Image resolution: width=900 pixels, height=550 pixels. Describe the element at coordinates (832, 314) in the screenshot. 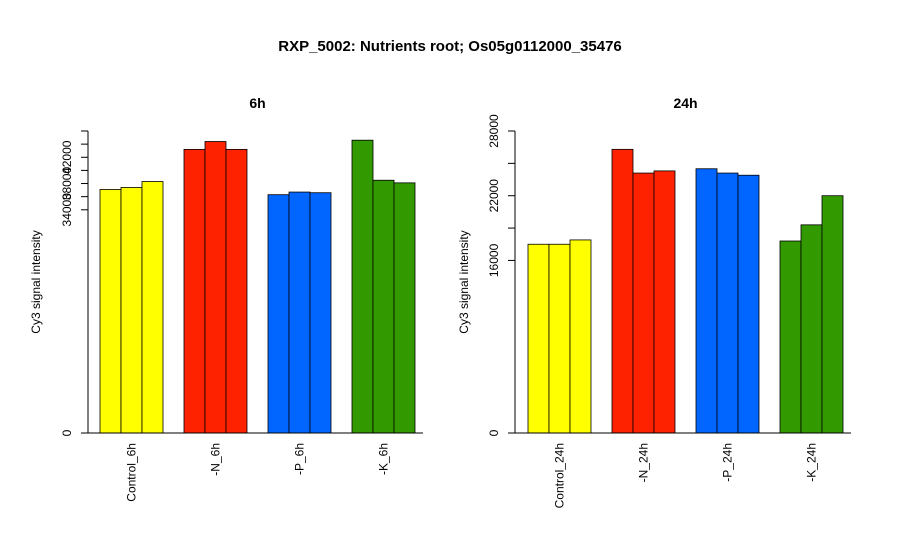

I see `bar--K_24h-3` at that location.